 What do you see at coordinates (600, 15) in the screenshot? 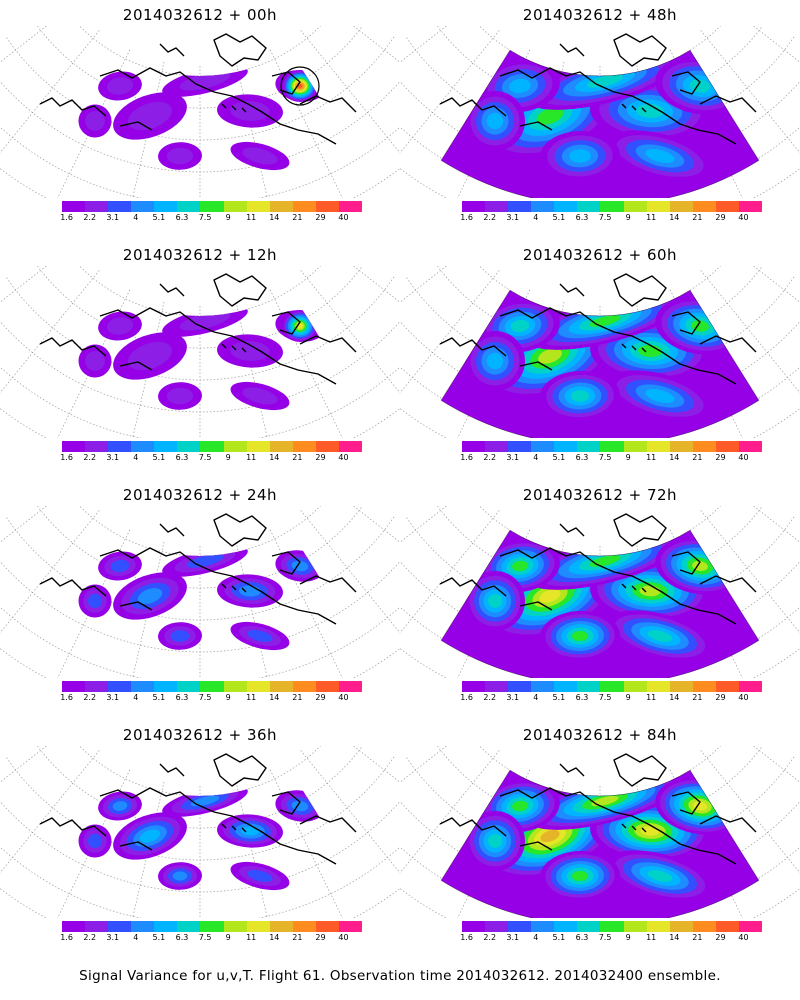
I see `panel-title: 2014032612 + 48h` at bounding box center [600, 15].